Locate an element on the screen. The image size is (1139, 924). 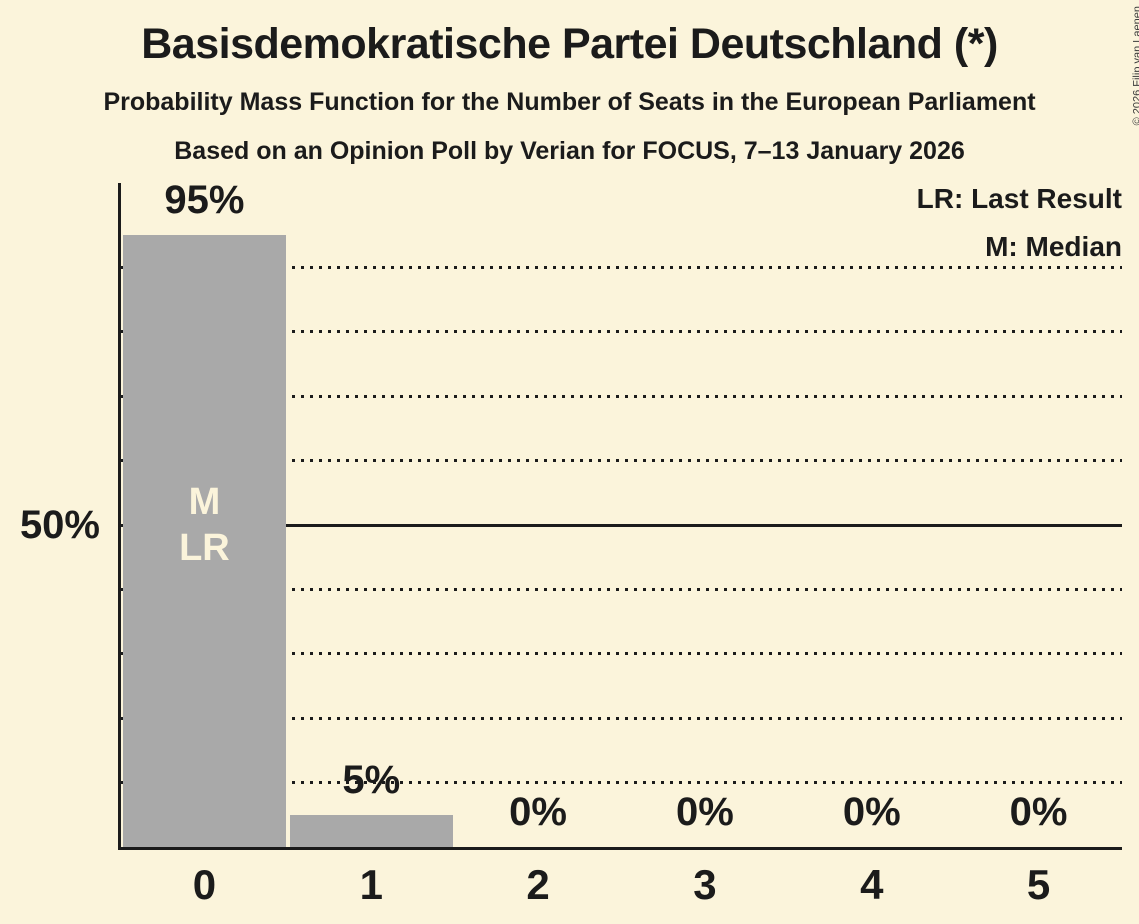
chart-legend: LR: Last Result M: Median is located at coordinates (1019, 232).